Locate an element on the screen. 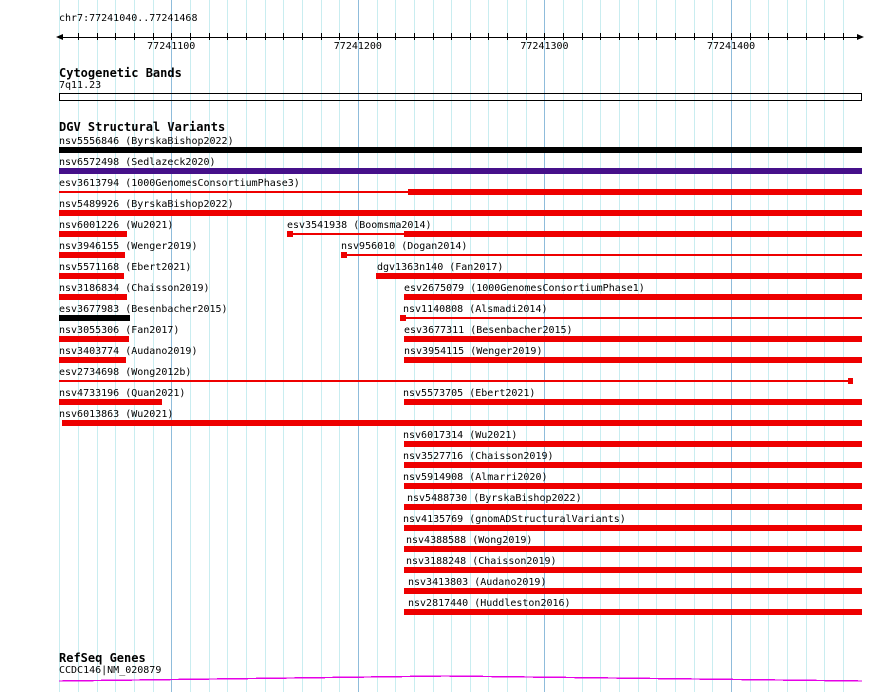 This screenshot has height=692, width=890. variant-label: nsv6013863 (Wu2021) is located at coordinates (116, 414).